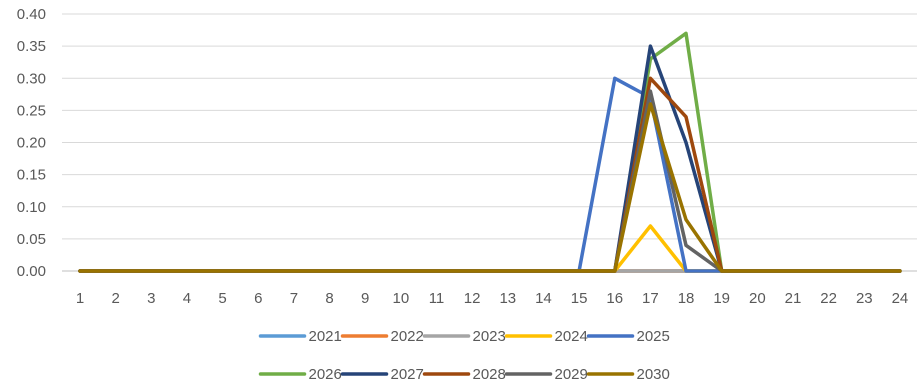 The image size is (917, 389). I want to click on y-axis-tick-labels: 0.00 0.05 0.10 0.15 0.20 0.25 0.30 0.35 0.40, so click(31, 143).